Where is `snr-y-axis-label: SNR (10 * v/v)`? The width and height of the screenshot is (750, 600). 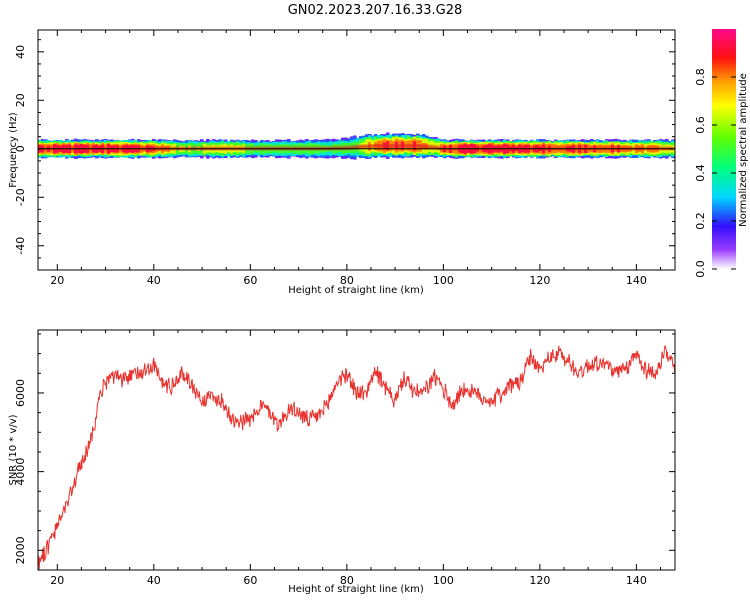
snr-y-axis-label: SNR (10 * v/v) is located at coordinates (13, 449).